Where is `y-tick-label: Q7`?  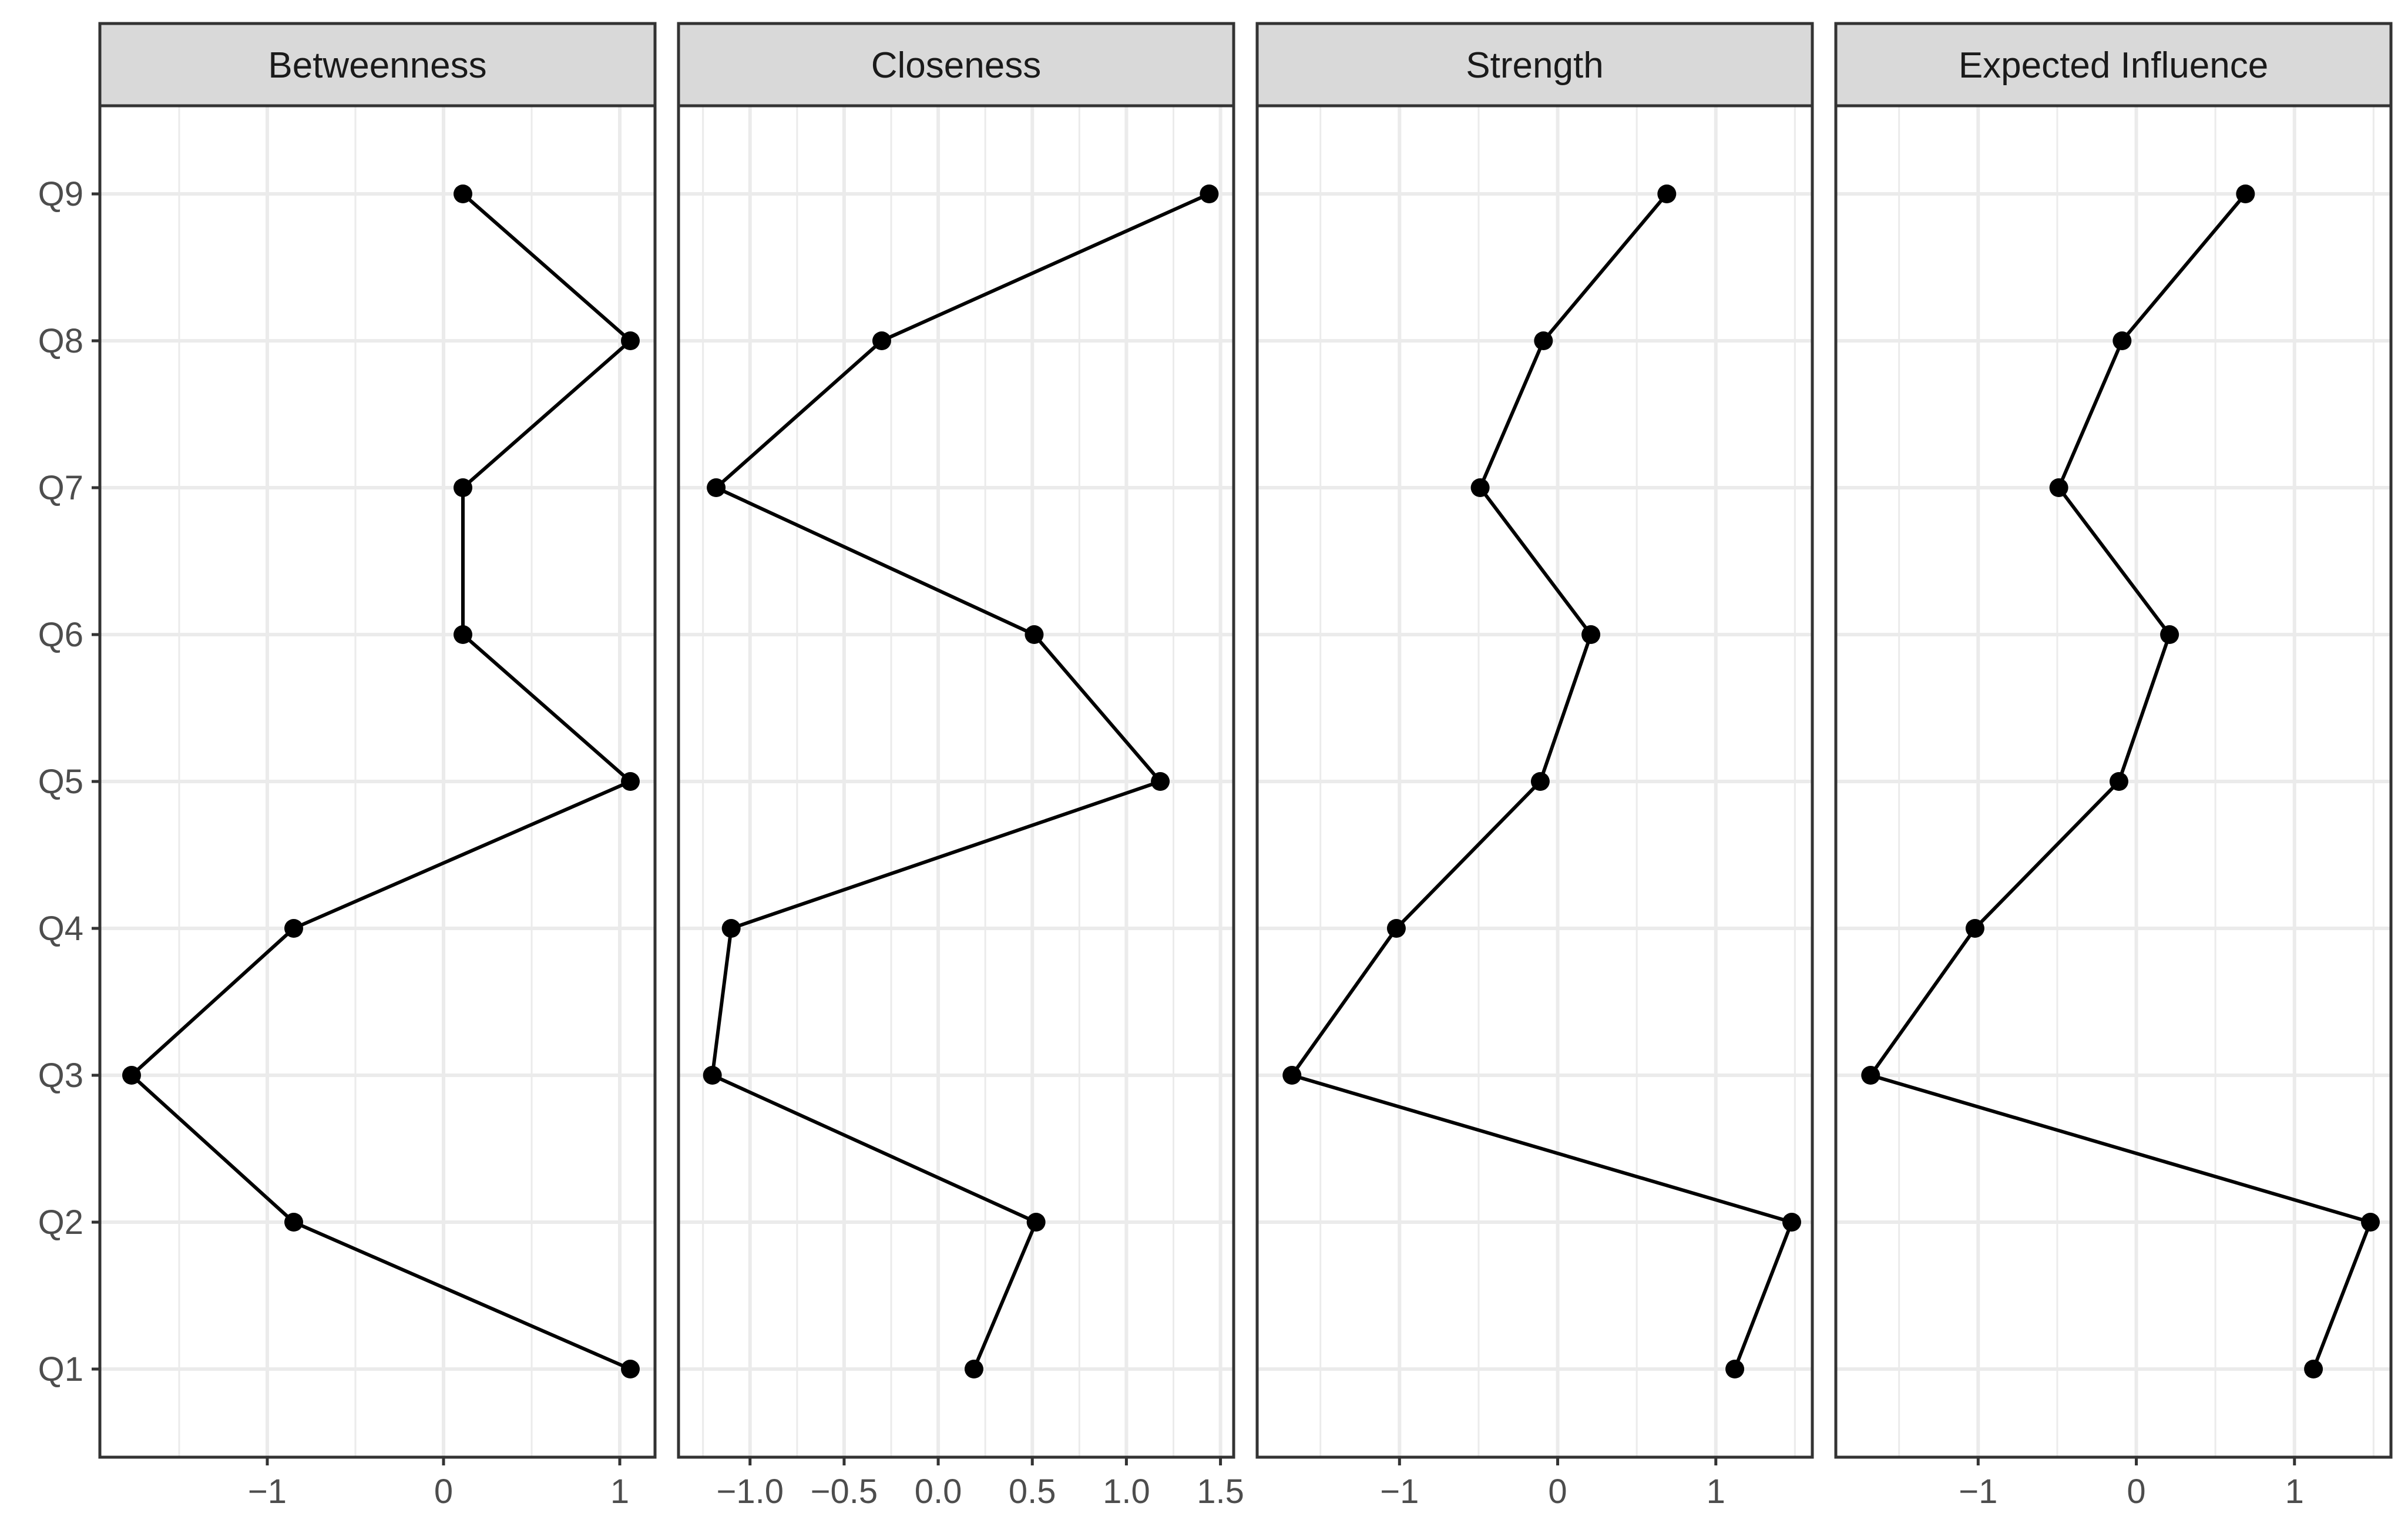
y-tick-label: Q7 is located at coordinates (61, 488).